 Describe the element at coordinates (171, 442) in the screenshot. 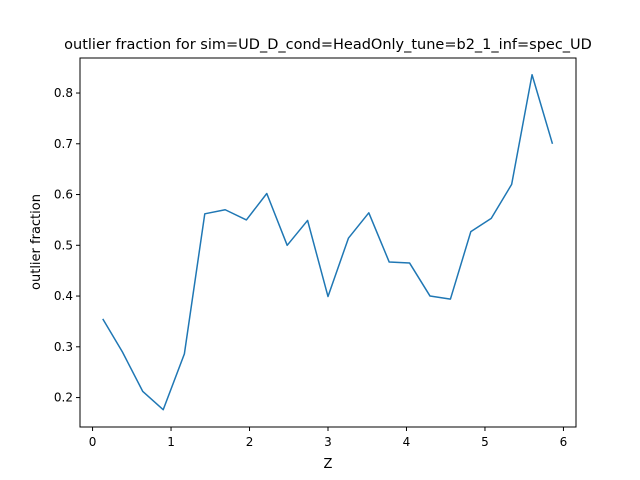

I see `x-tick-label: 1` at that location.